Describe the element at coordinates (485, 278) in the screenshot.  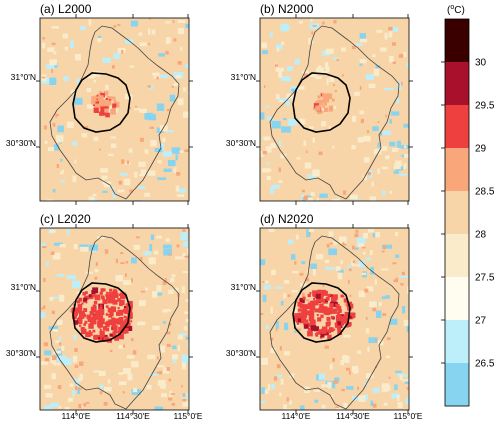
I see `colorbar-label: 27.5` at that location.